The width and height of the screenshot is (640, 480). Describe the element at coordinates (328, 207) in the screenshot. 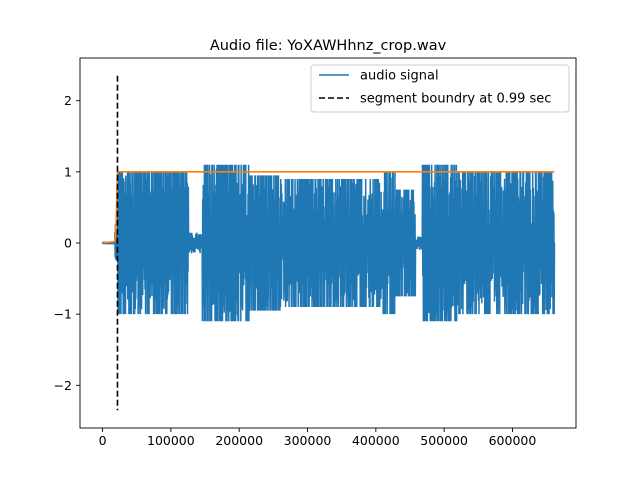

I see `series-segment-envelope-line` at that location.